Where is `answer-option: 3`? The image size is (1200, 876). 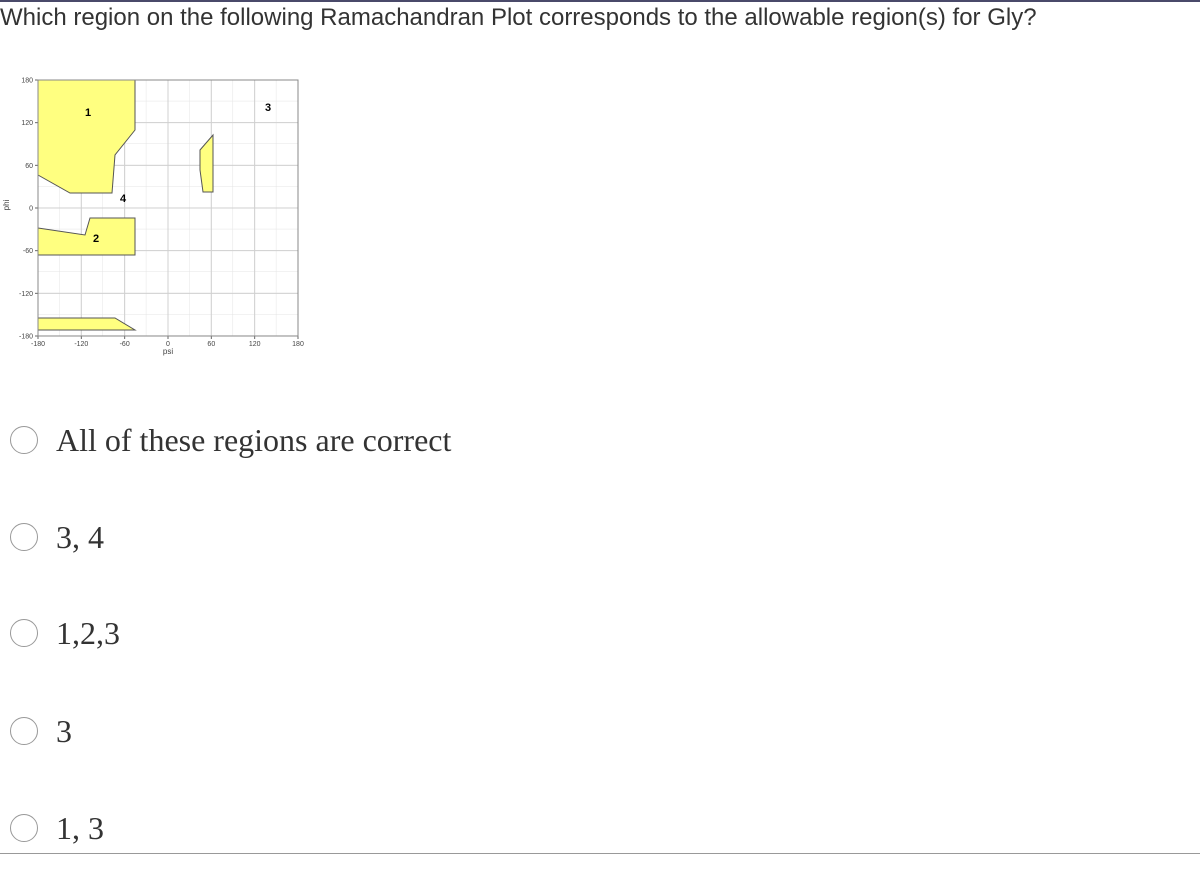 answer-option: 3 is located at coordinates (41, 731).